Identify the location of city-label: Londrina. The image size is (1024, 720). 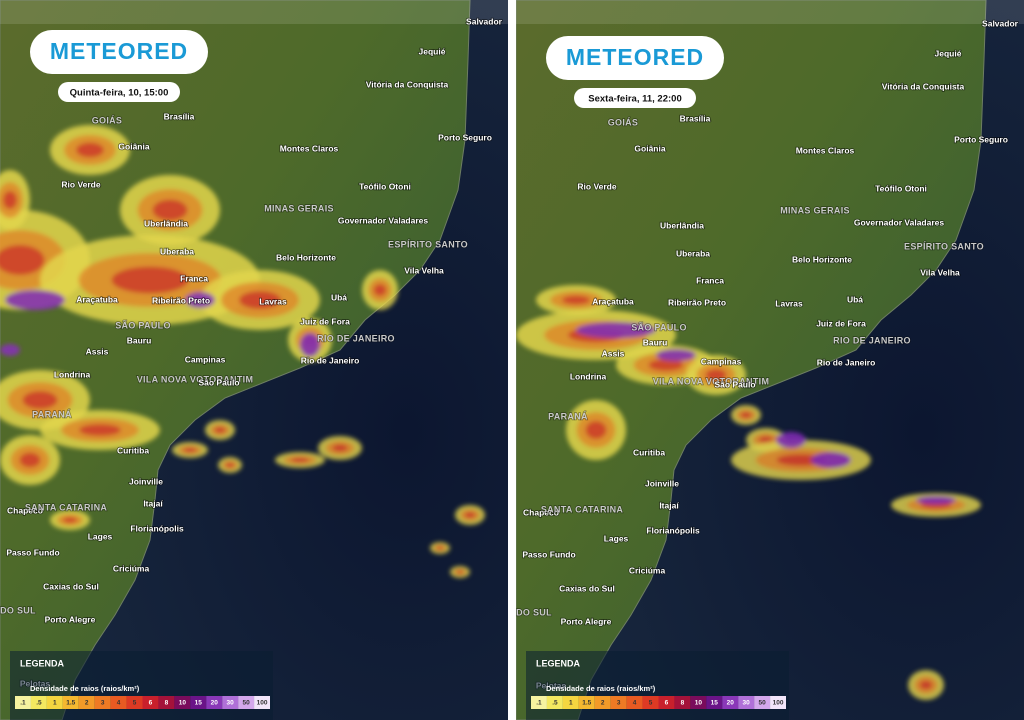
(72, 374).